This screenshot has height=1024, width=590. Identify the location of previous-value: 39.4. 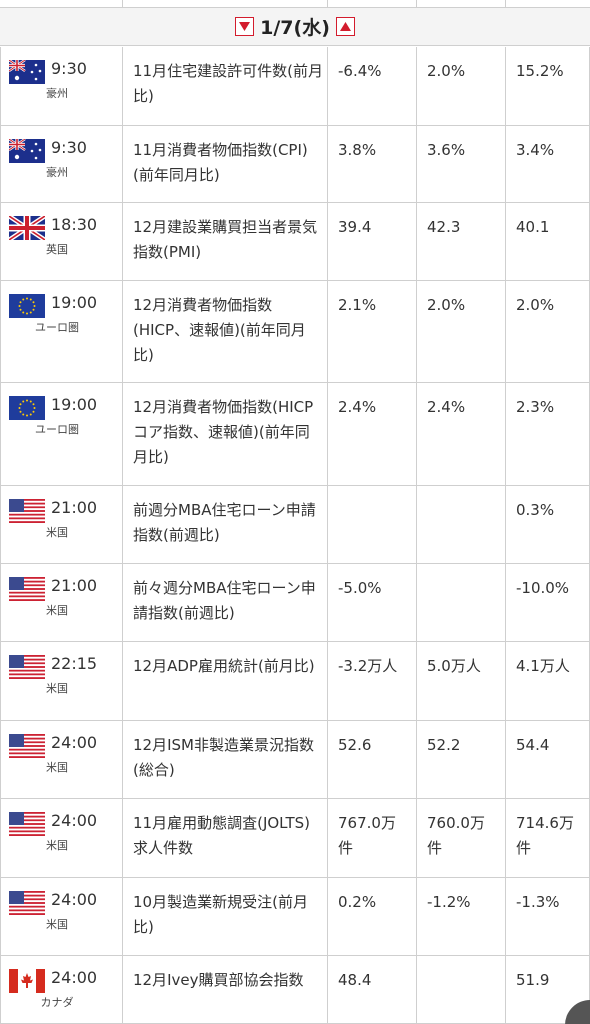
(355, 227).